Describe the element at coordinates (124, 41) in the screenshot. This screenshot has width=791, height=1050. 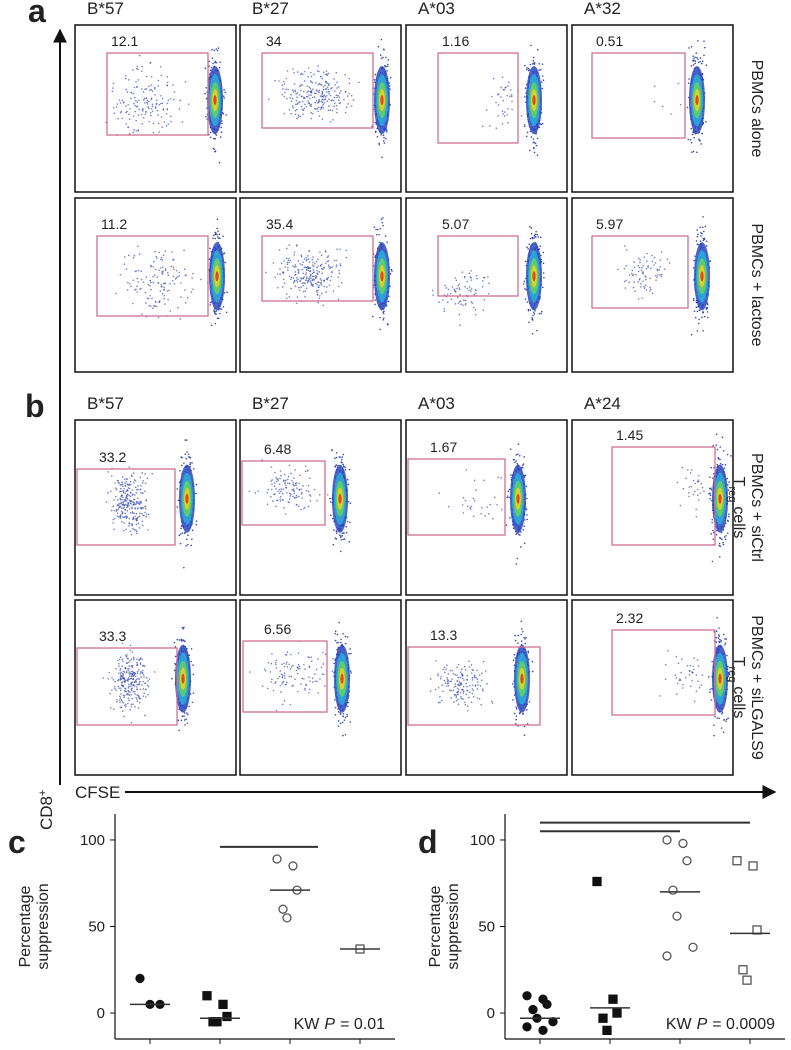
I see `gate-percentage: 12.1` at that location.